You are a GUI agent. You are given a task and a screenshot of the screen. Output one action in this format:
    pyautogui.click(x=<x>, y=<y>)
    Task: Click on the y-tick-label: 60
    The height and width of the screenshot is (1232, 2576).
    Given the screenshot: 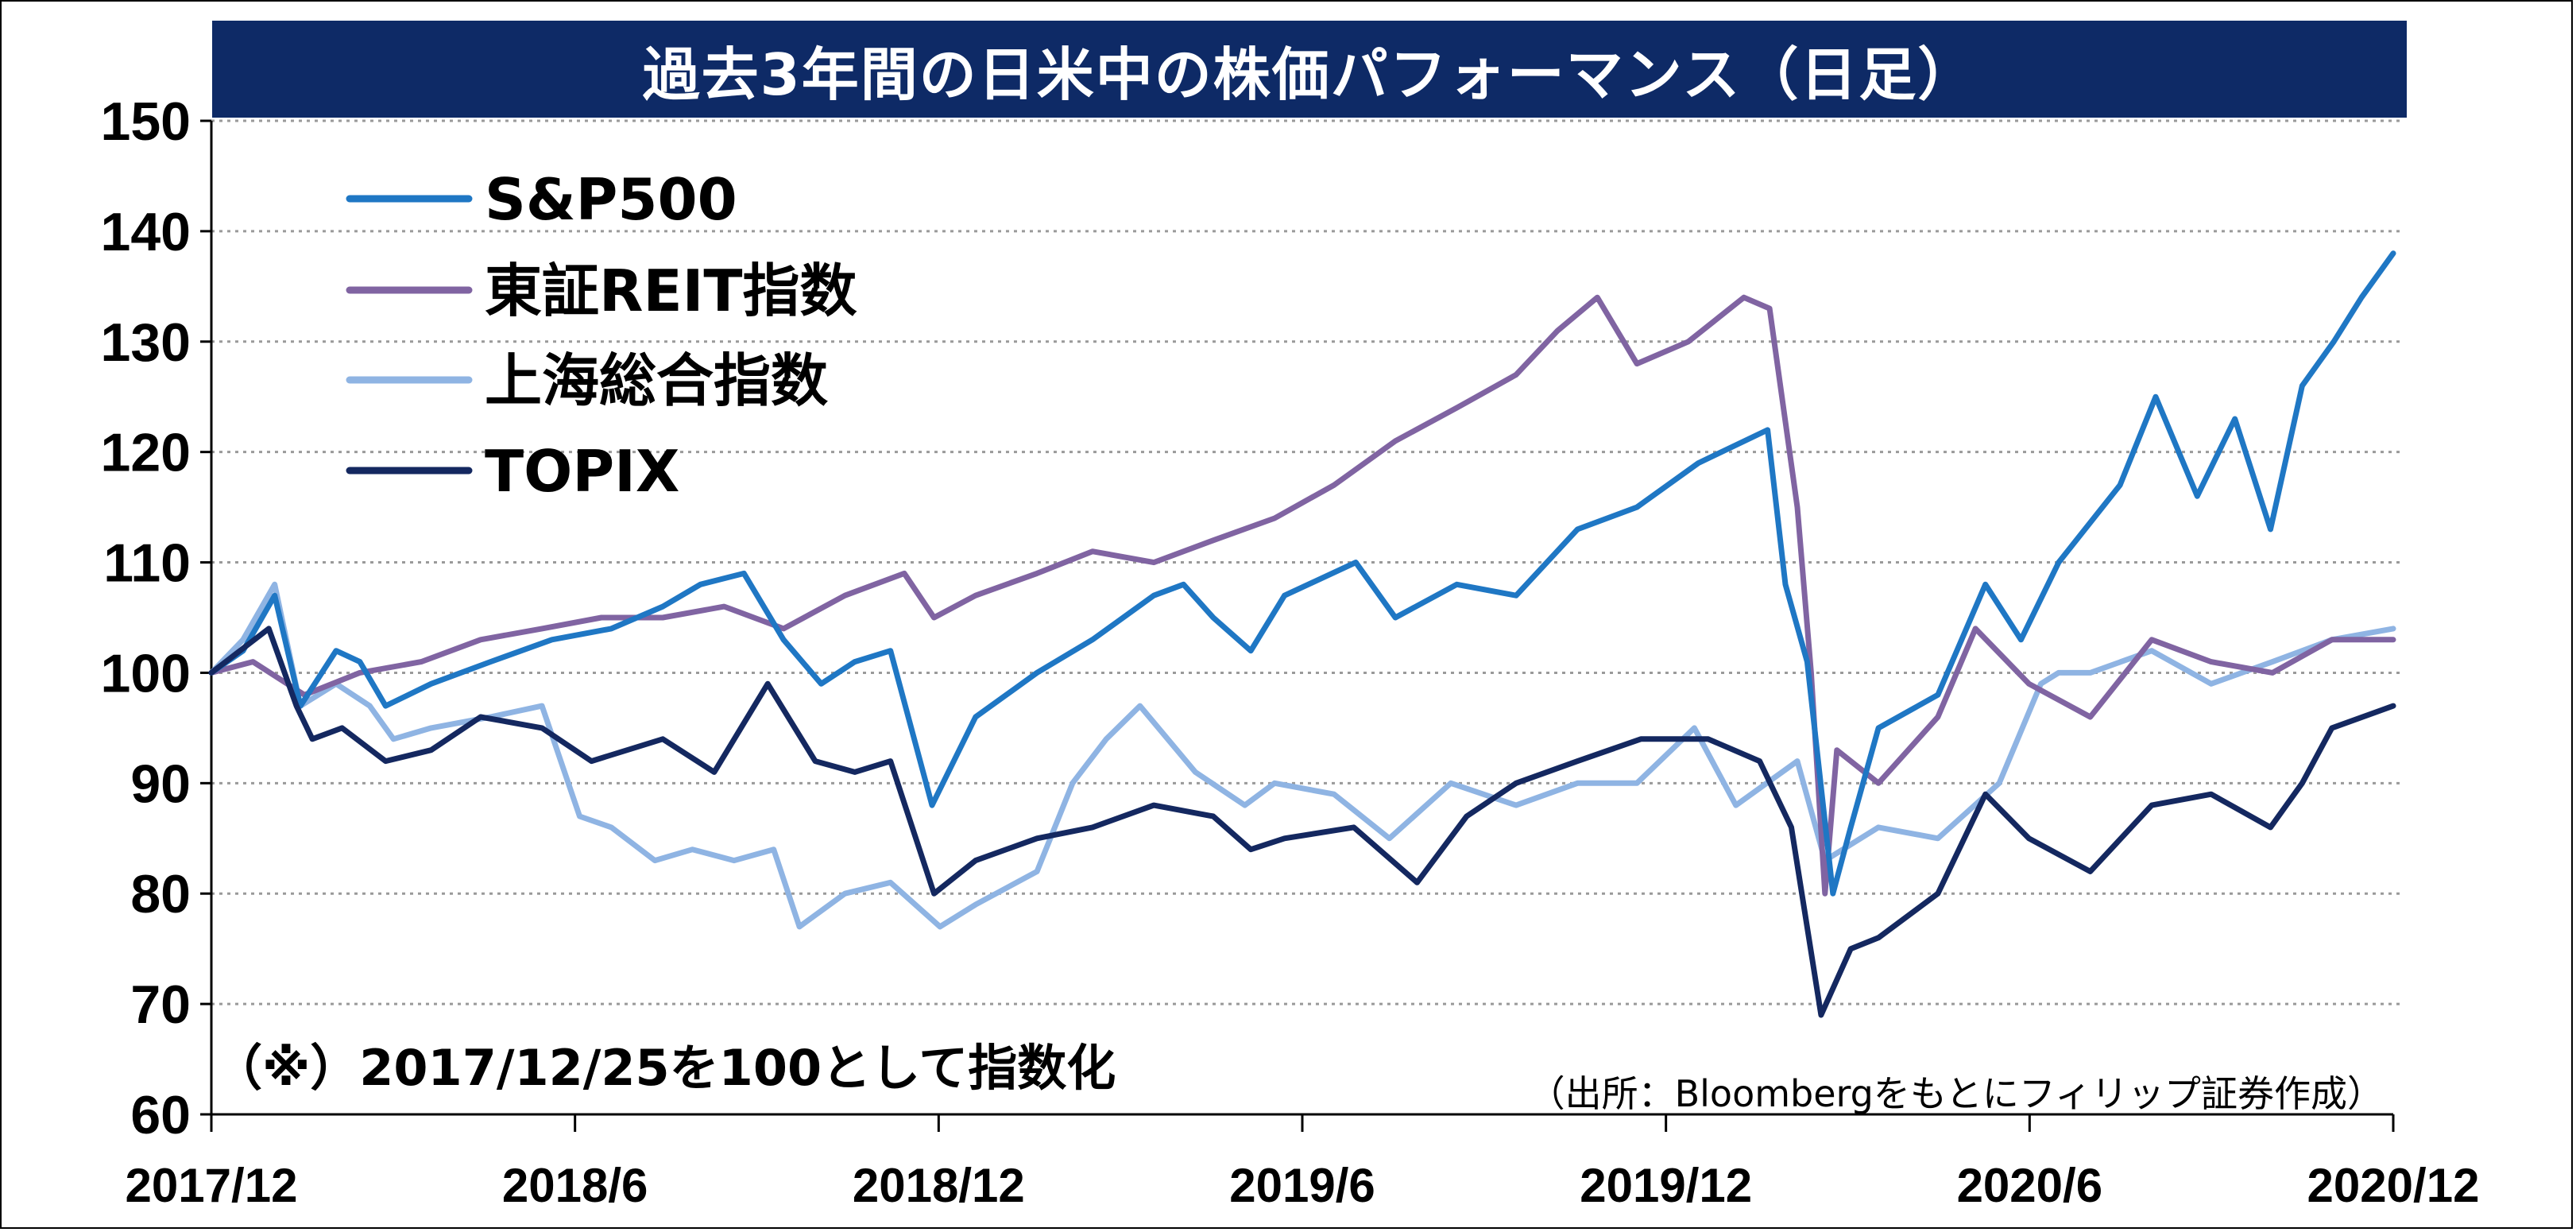 What is the action you would take?
    pyautogui.click(x=160, y=1115)
    